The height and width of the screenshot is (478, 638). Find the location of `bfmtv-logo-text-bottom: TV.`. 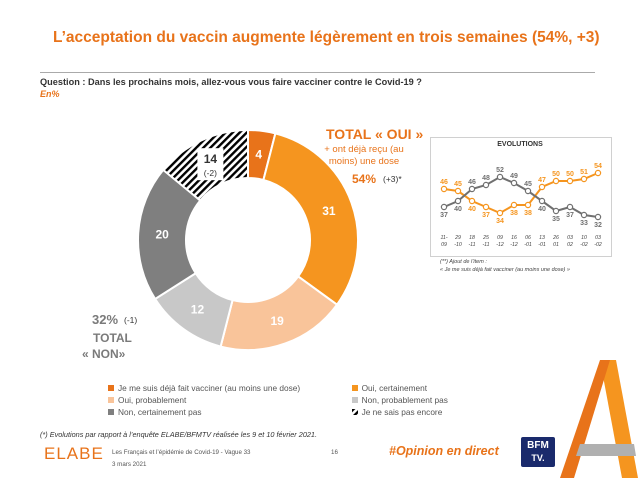

bfmtv-logo-text-bottom: TV. is located at coordinates (538, 458).